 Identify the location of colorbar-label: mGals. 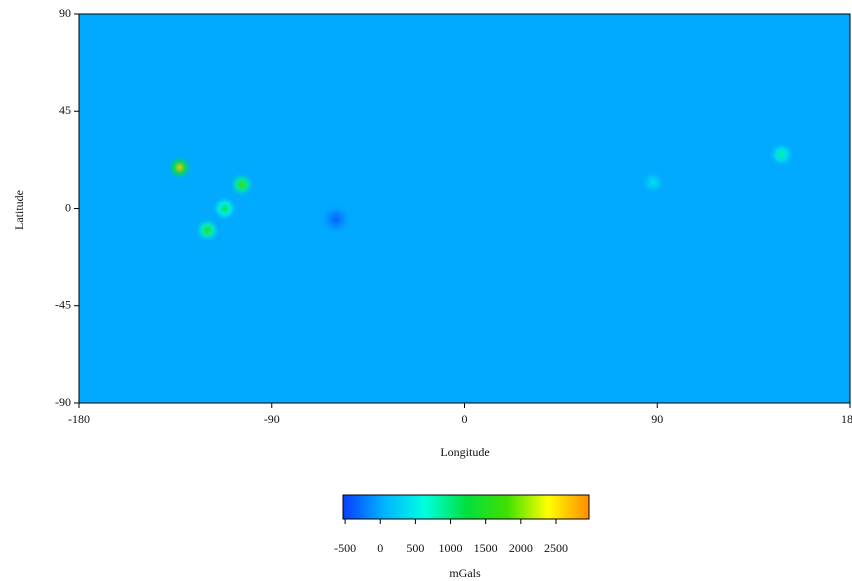
(465, 573).